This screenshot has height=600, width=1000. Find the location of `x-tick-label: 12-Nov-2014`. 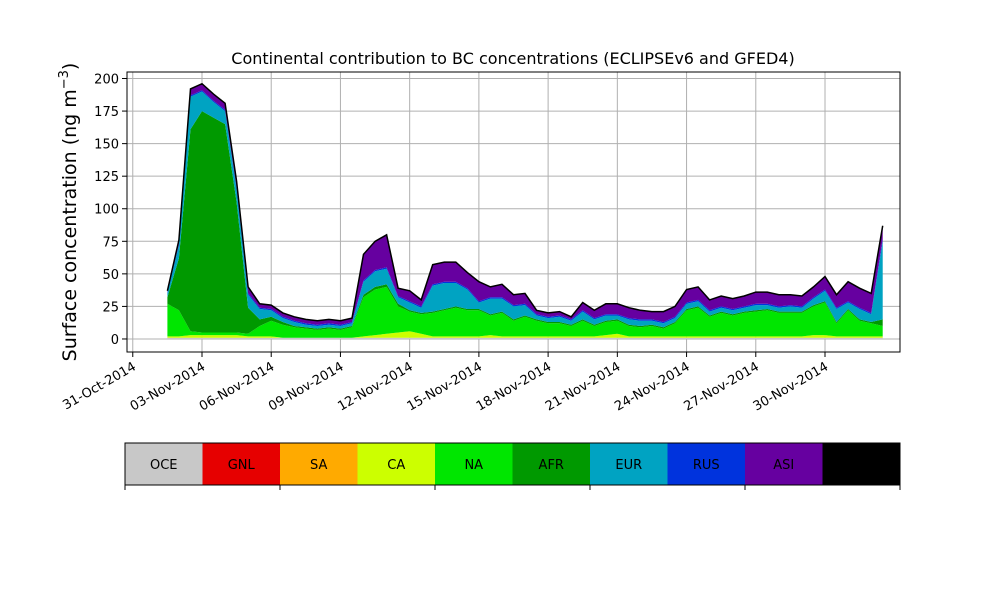

x-tick-label: 12-Nov-2014 is located at coordinates (375, 386).